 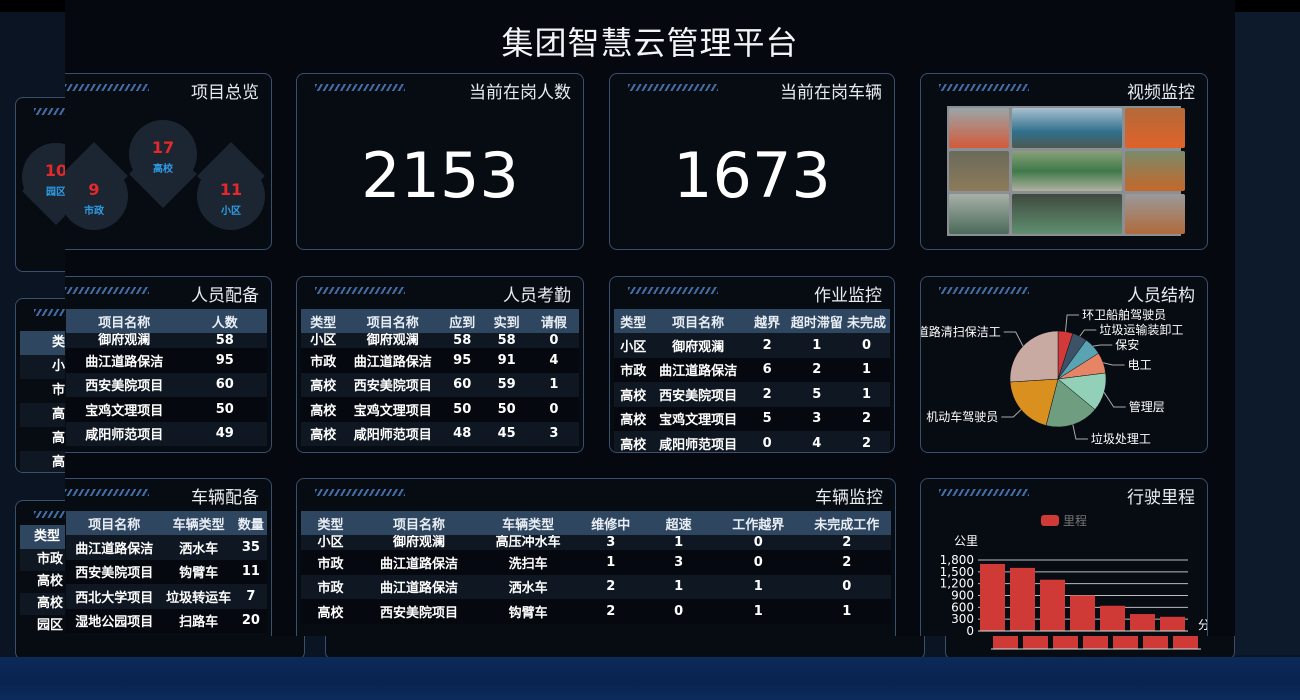 I want to click on panel-title: 车辆配备, so click(x=225, y=498).